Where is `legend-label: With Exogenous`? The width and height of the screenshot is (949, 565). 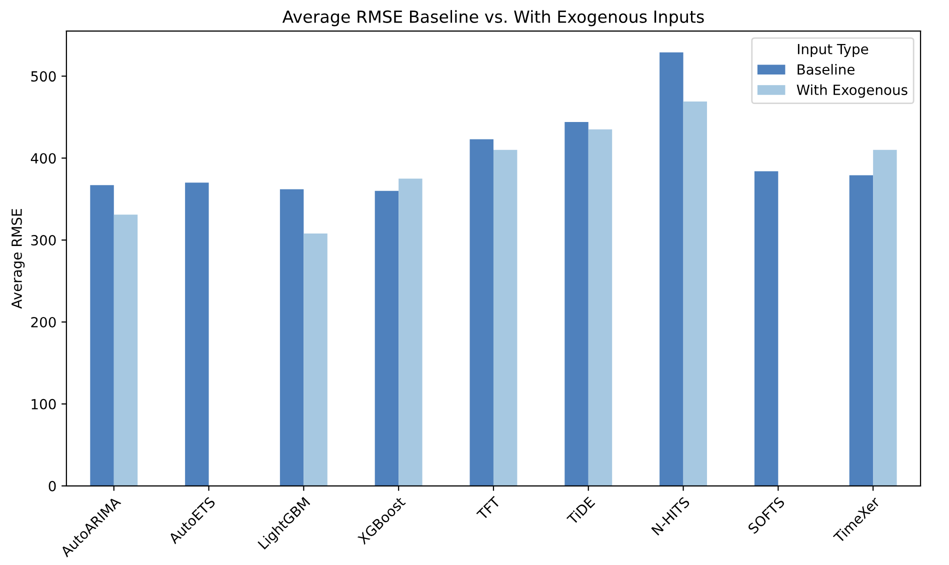
legend-label: With Exogenous is located at coordinates (852, 91).